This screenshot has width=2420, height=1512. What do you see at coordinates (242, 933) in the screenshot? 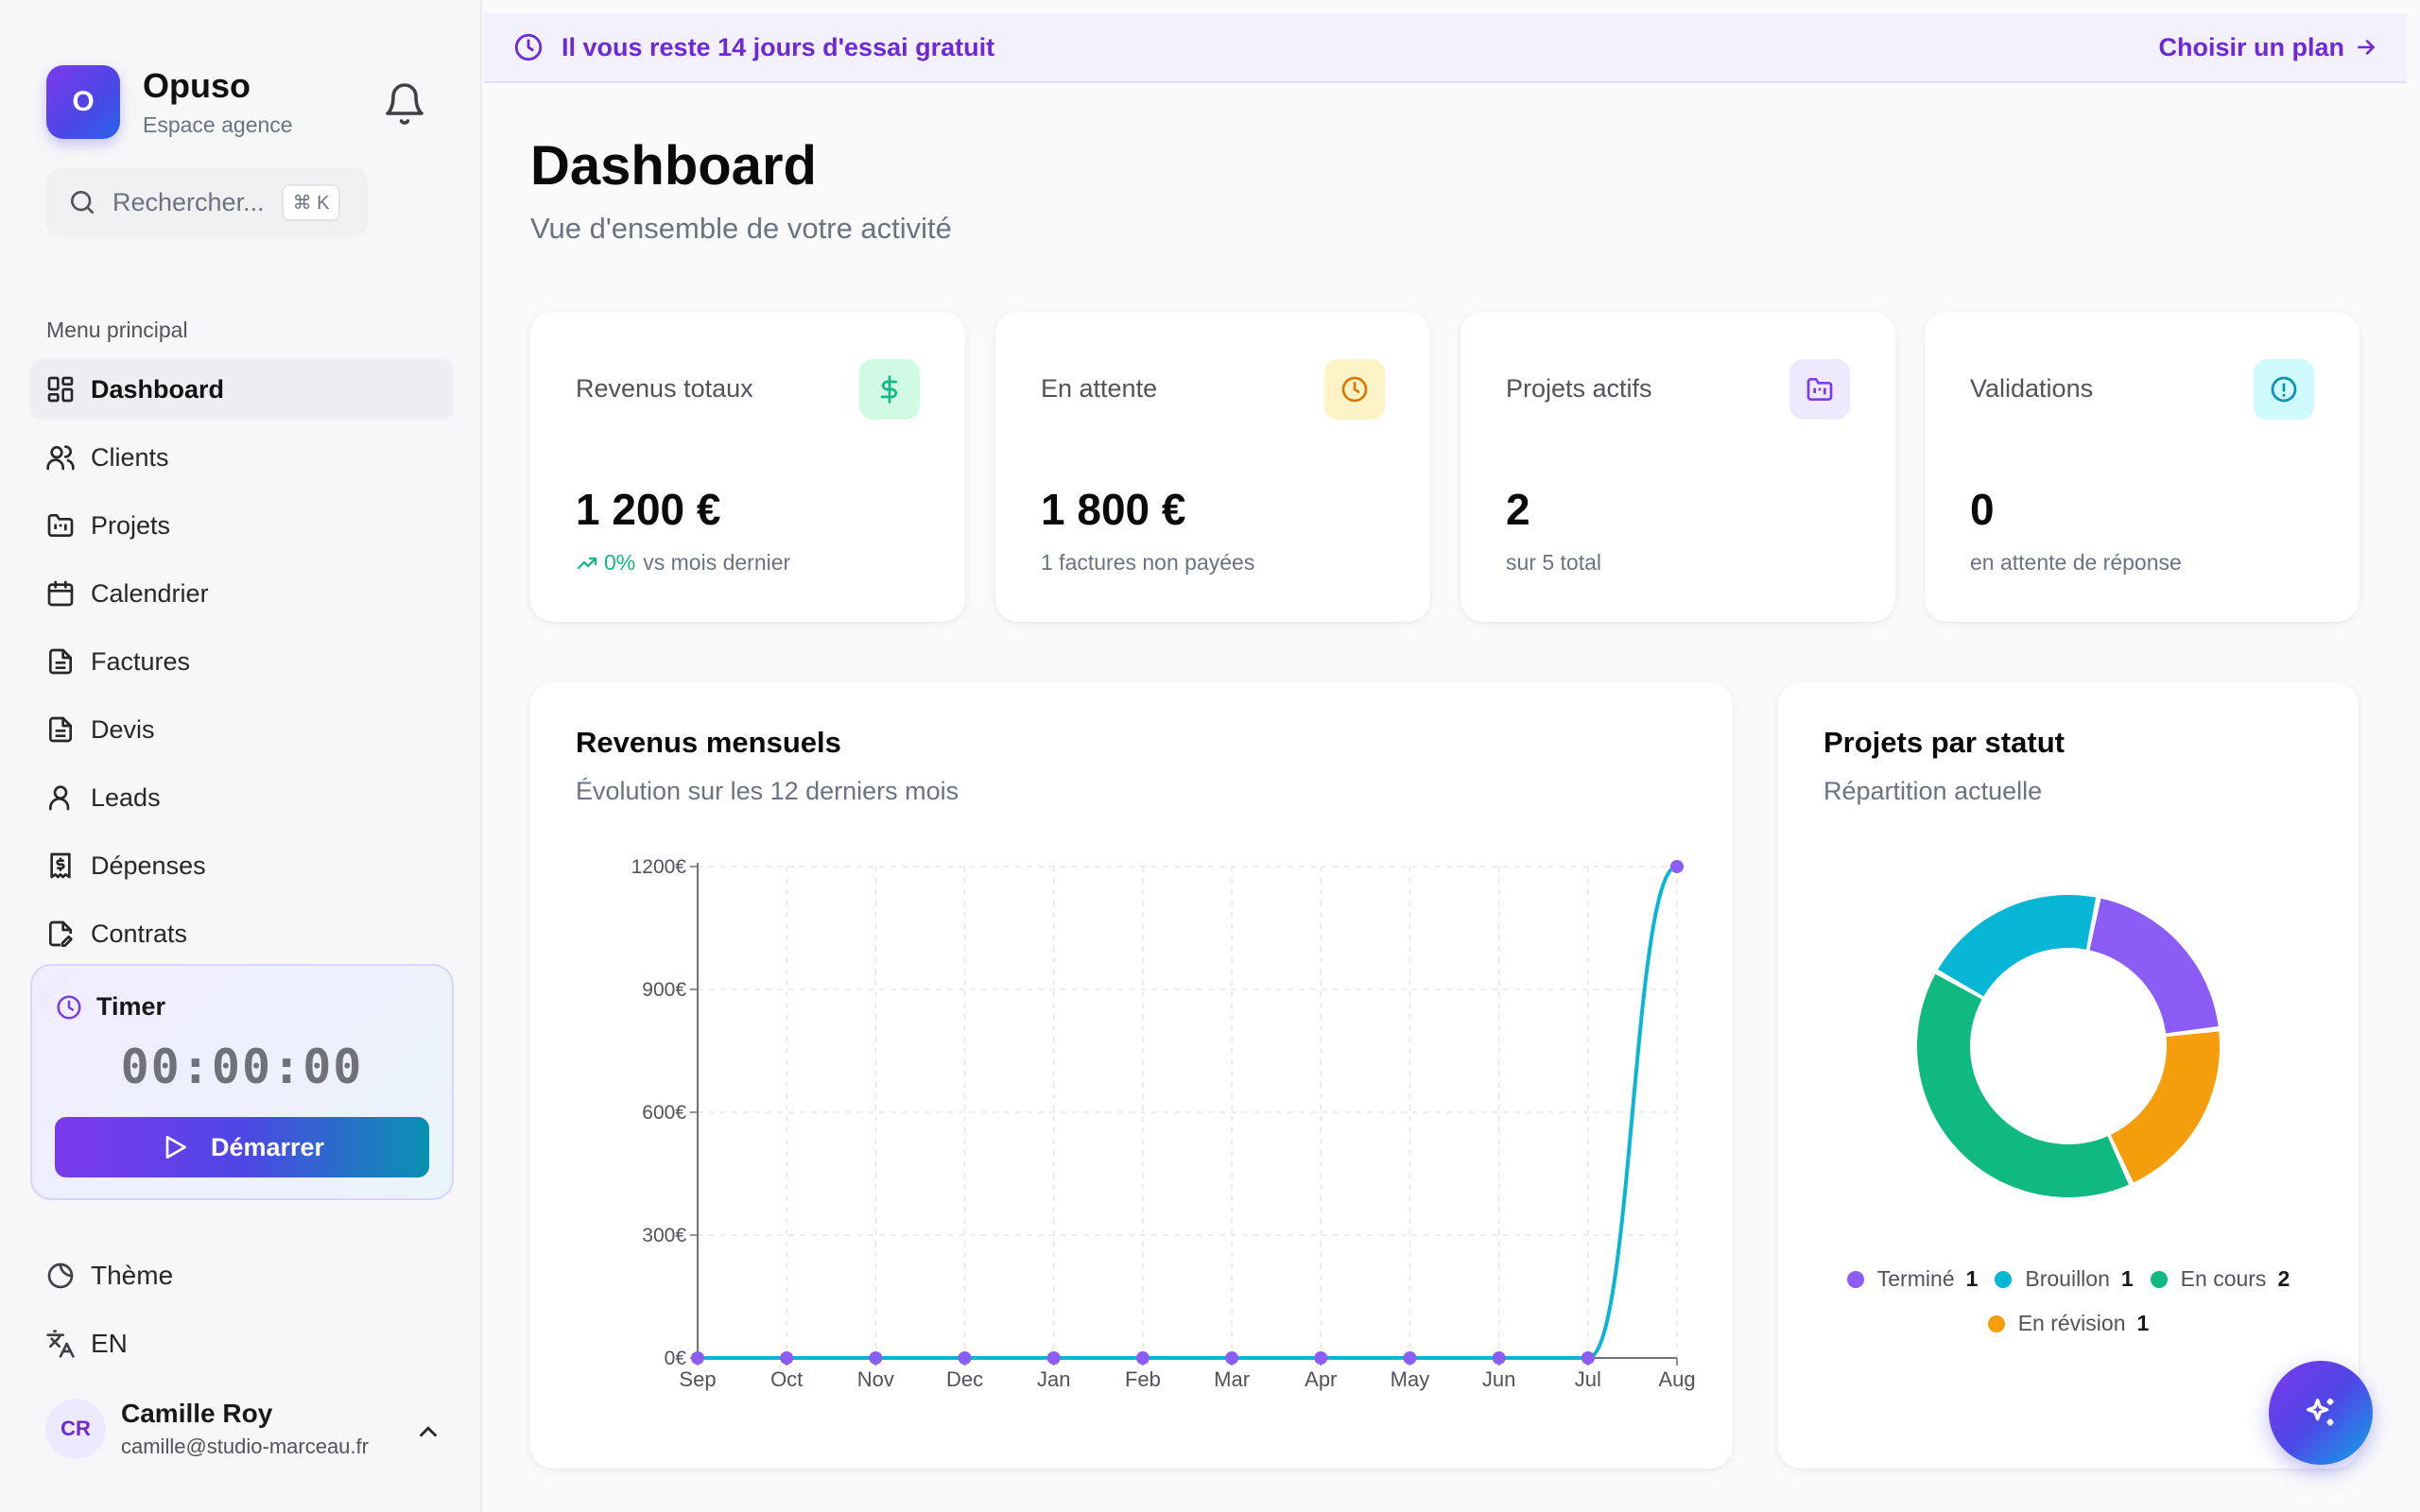
I see `sidebar-item-contrats: Contrats` at bounding box center [242, 933].